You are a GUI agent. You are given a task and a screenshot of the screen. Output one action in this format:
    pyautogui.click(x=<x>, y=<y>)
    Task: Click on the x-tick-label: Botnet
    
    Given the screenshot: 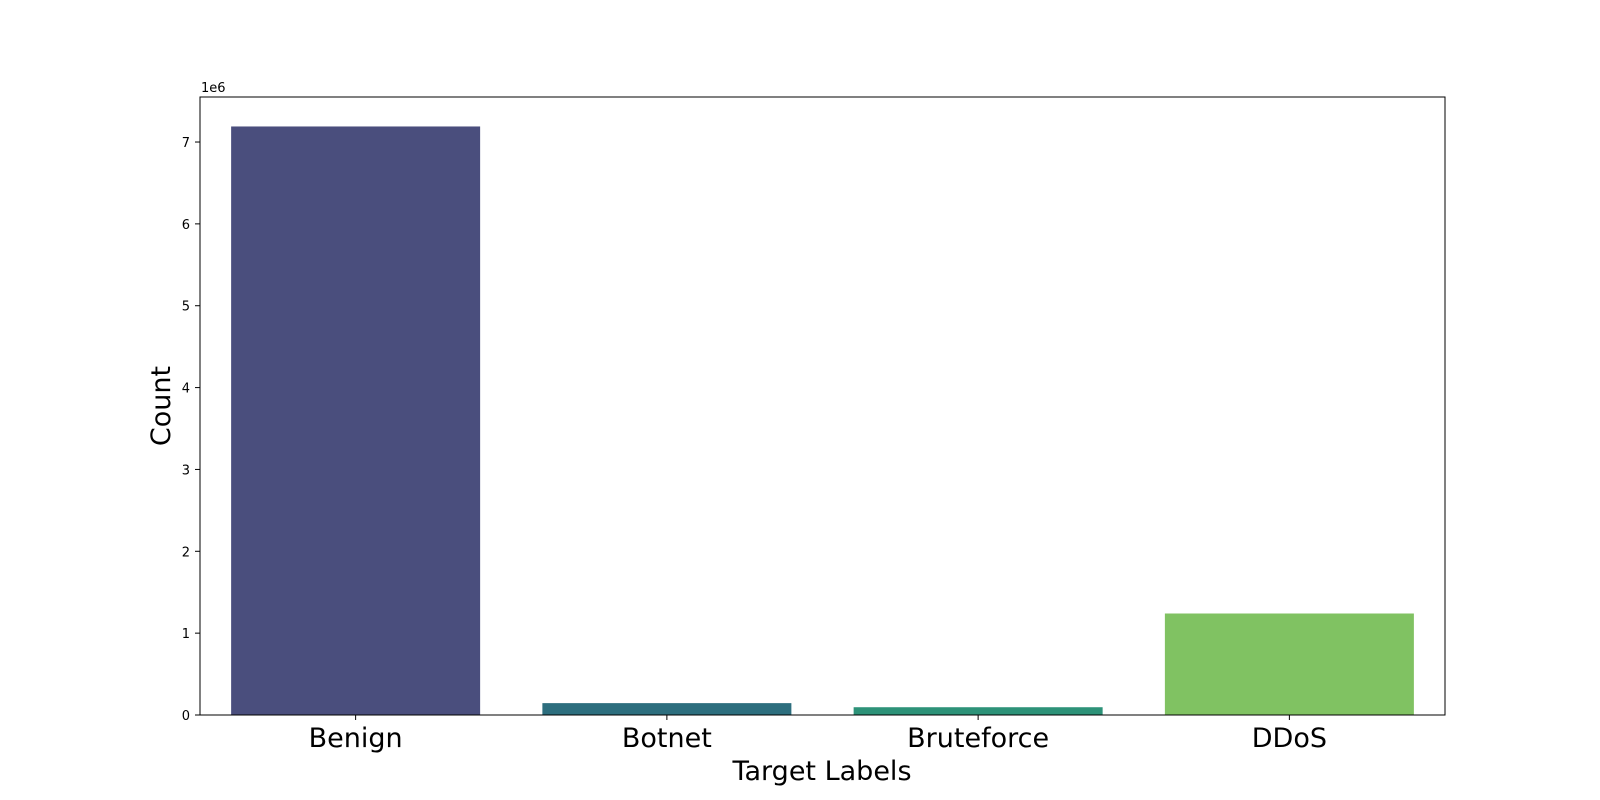 What is the action you would take?
    pyautogui.click(x=667, y=738)
    